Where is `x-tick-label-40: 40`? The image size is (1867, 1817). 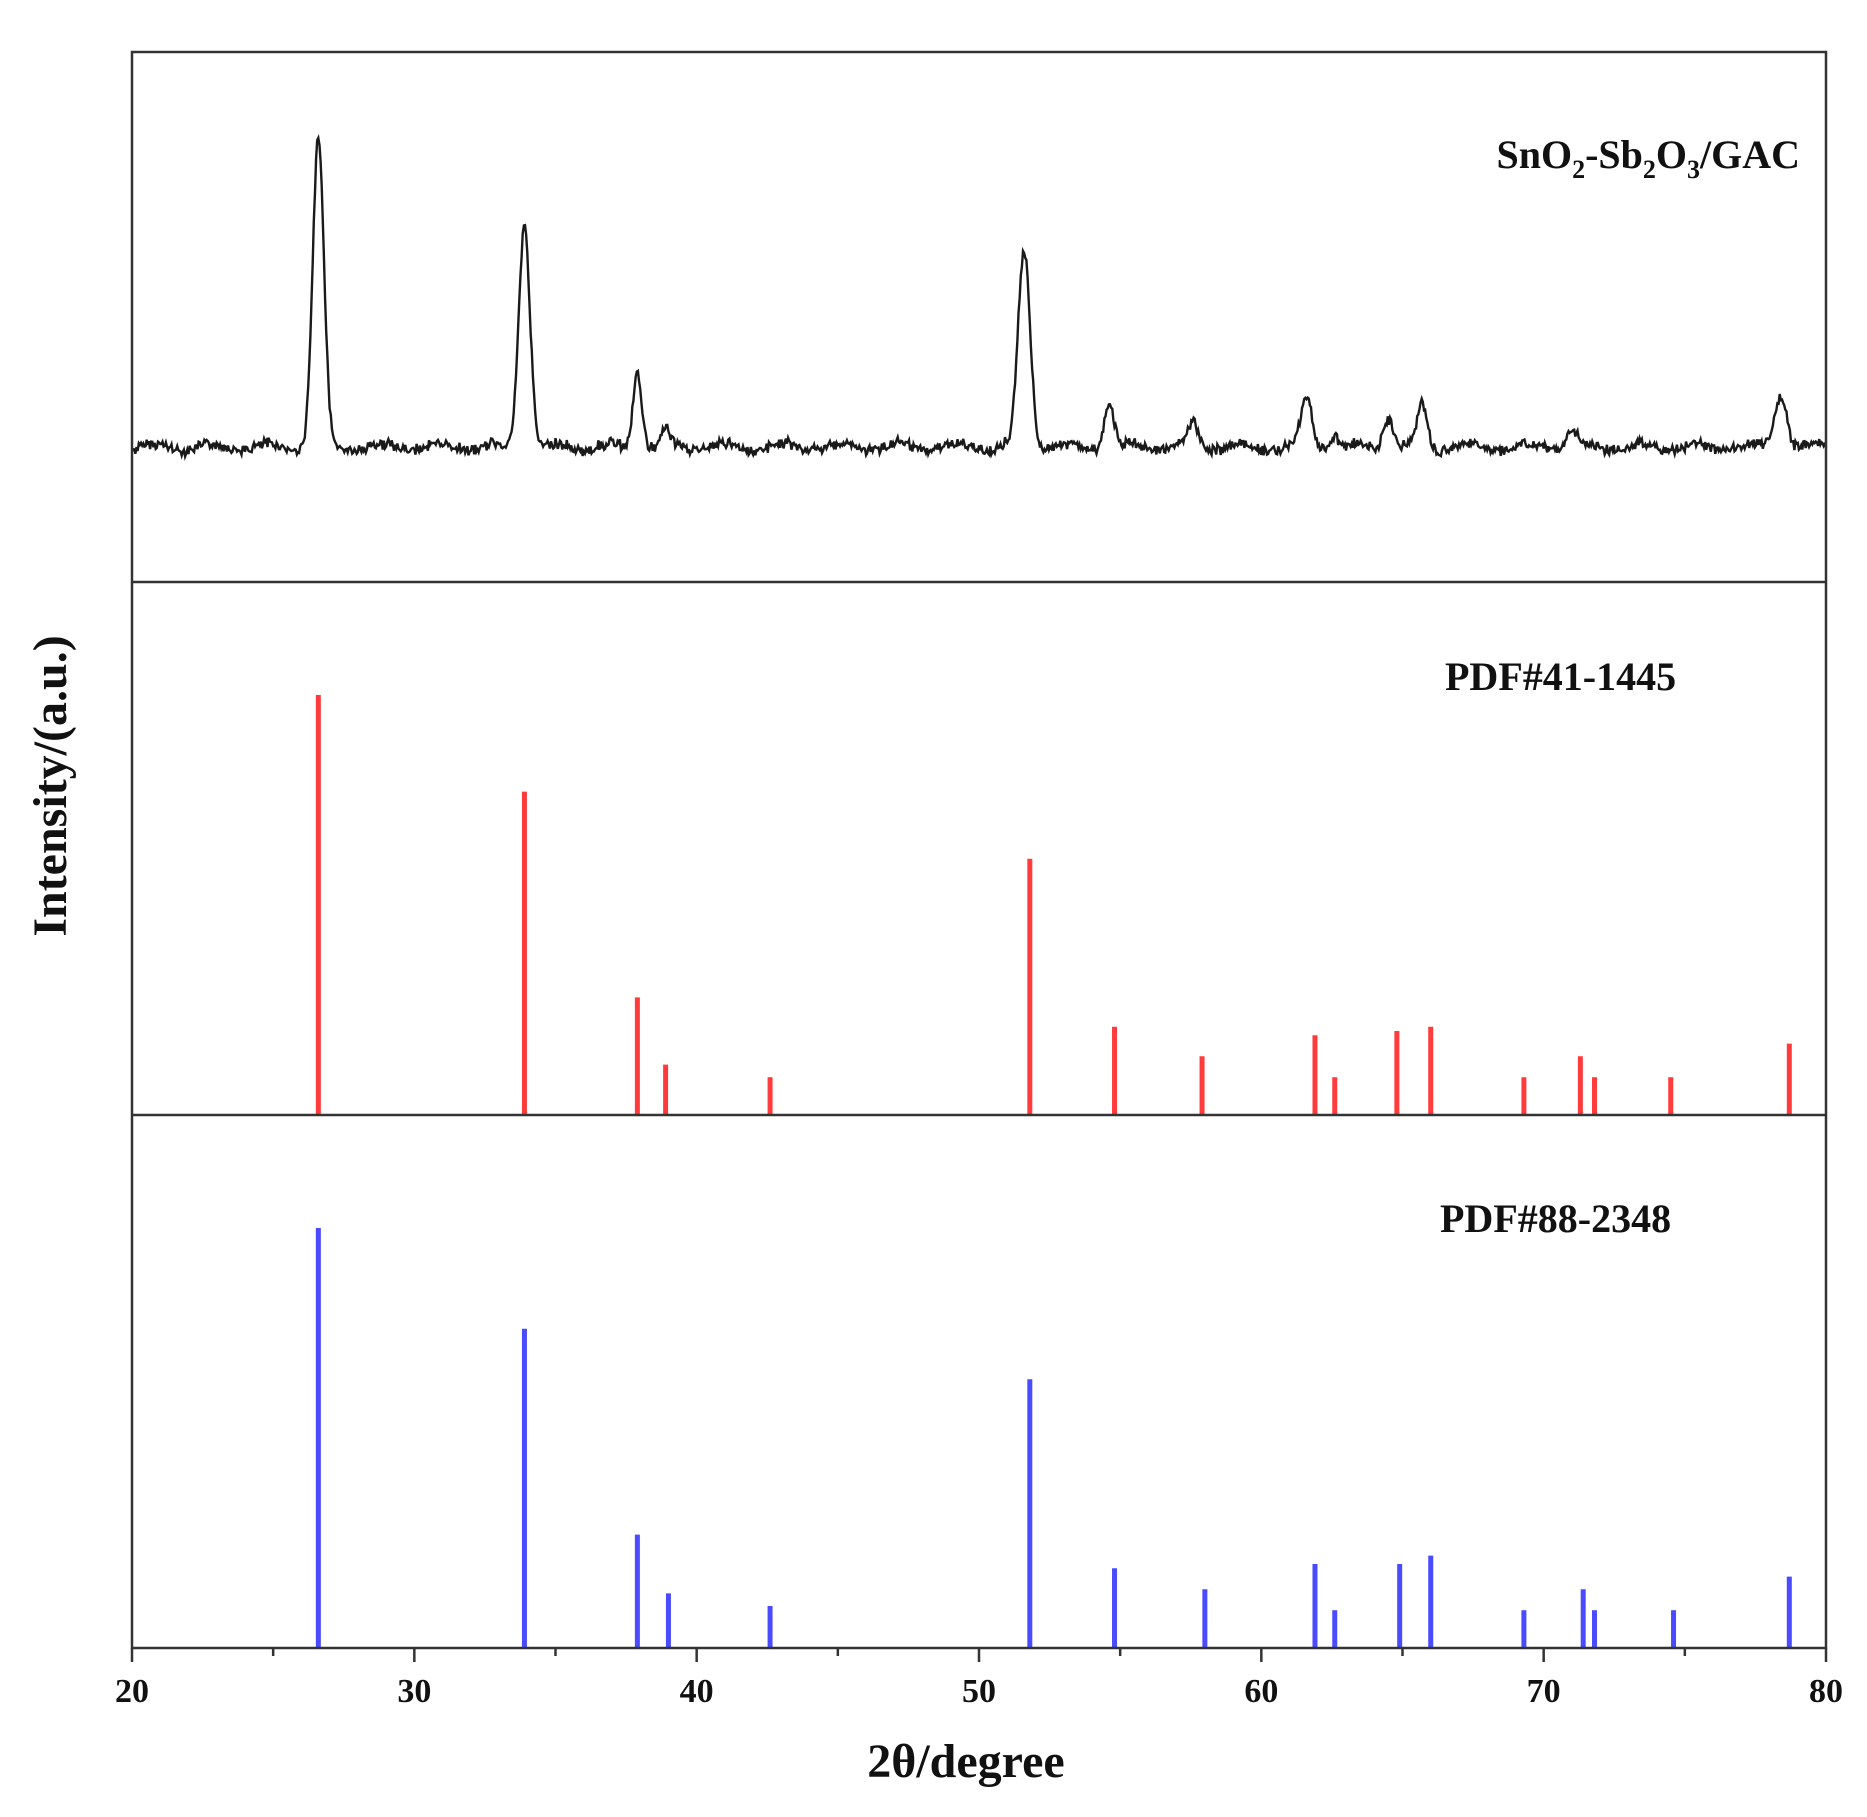 x-tick-label-40: 40 is located at coordinates (697, 1691).